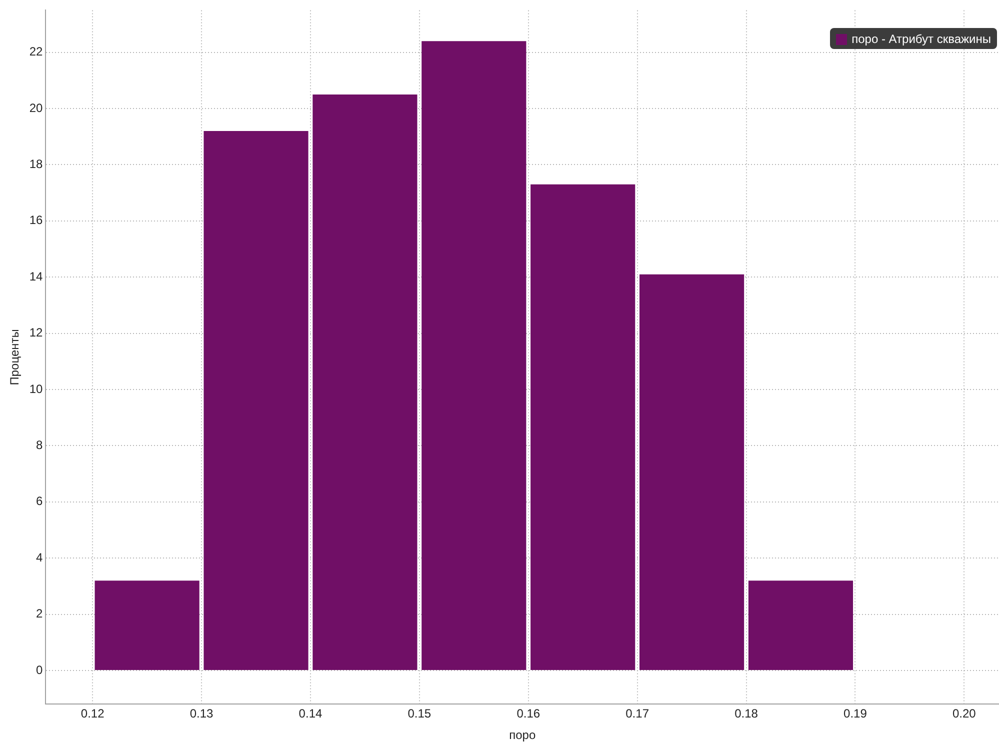 The width and height of the screenshot is (999, 749). I want to click on x-tick-label: 0.15, so click(420, 713).